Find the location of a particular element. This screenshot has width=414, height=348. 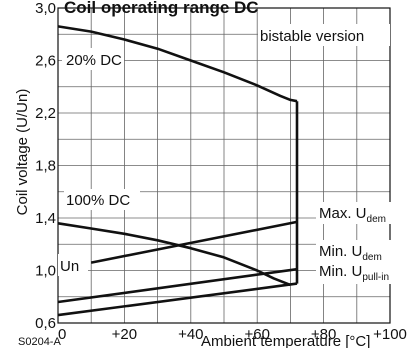

y-tick-label: 1,0 is located at coordinates (45, 271).